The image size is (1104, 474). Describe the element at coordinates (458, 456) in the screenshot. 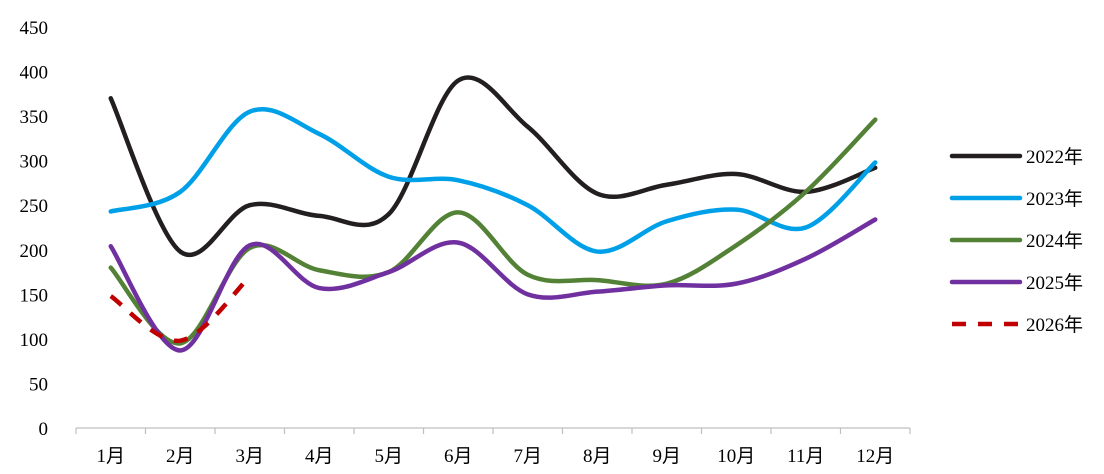

I see `x-tick-label: 6月` at that location.